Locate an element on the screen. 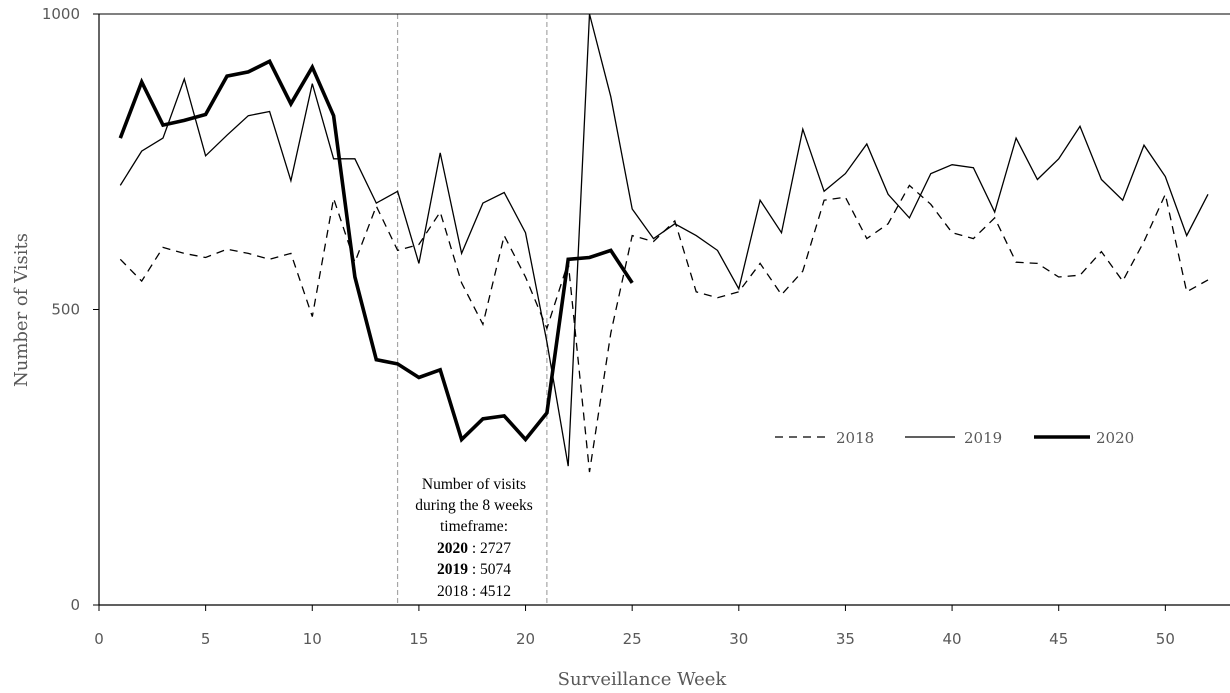 The height and width of the screenshot is (693, 1230). x-tick-label: 50 is located at coordinates (1165, 639).